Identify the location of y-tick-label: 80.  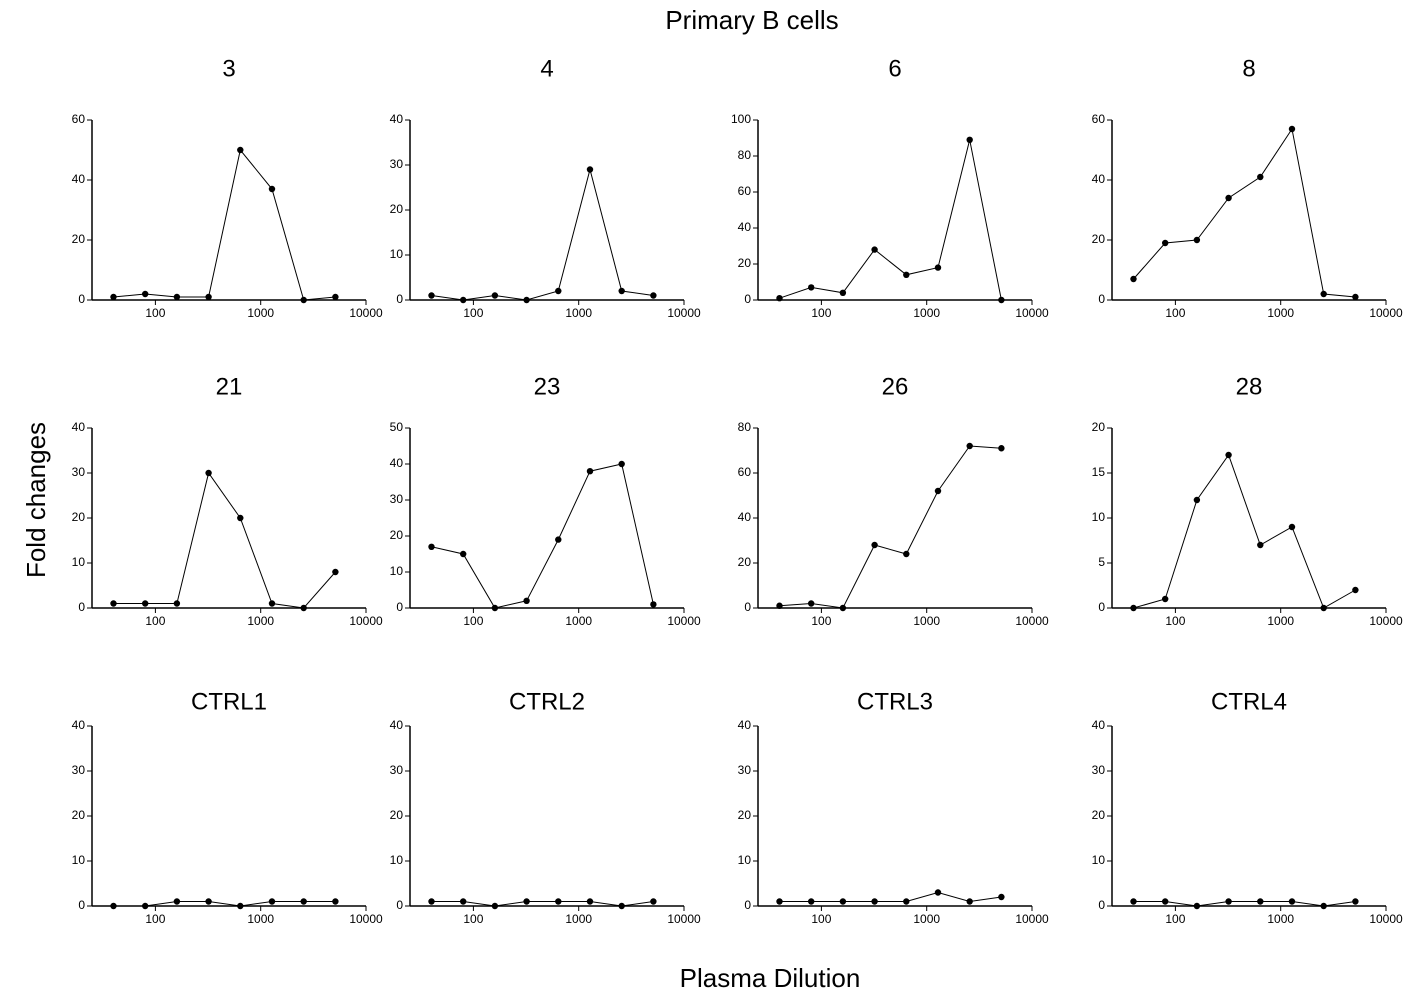
(745, 427).